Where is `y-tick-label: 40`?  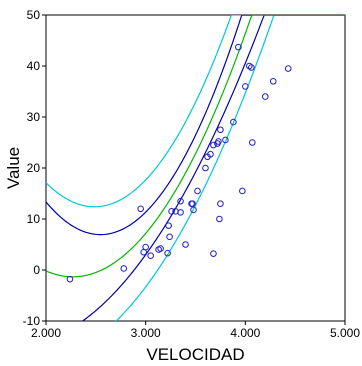
y-tick-label: 40 is located at coordinates (34, 66).